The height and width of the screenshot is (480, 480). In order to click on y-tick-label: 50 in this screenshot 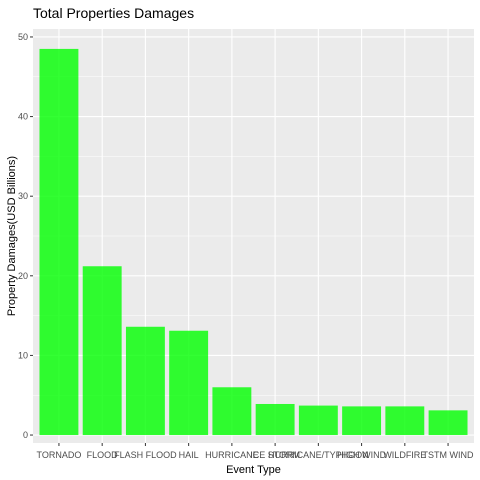, I will do `click(23, 37)`.